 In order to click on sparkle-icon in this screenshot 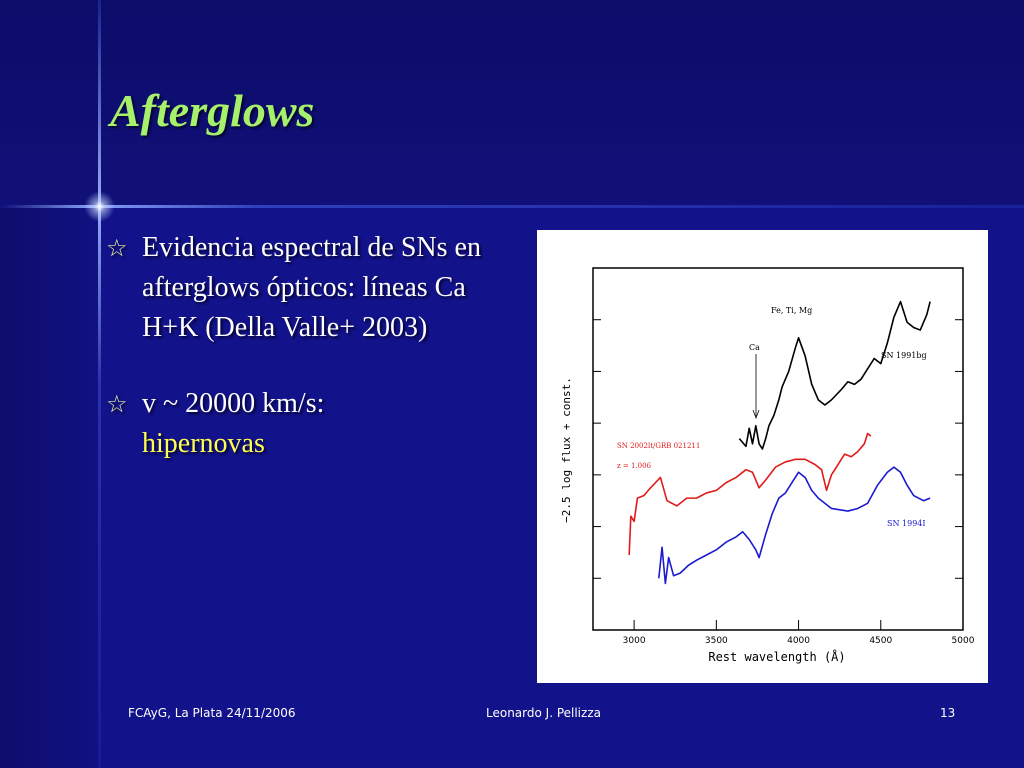, I will do `click(99, 206)`.